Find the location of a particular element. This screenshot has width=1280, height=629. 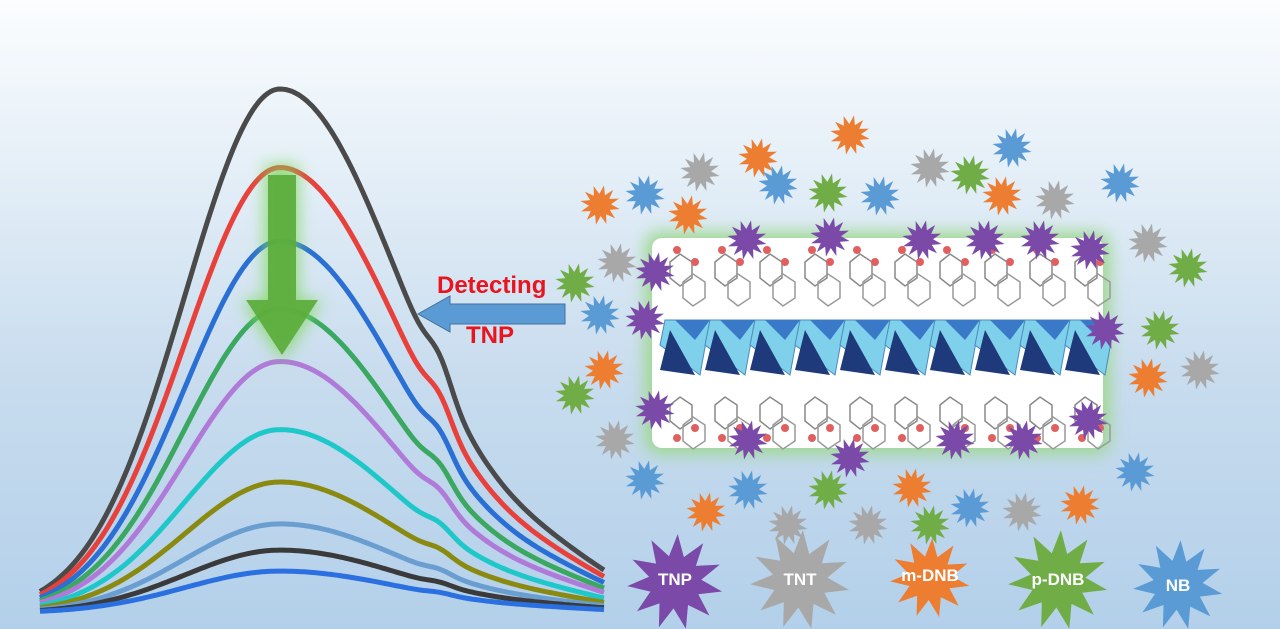

detect-arrow-icon is located at coordinates (491, 314).